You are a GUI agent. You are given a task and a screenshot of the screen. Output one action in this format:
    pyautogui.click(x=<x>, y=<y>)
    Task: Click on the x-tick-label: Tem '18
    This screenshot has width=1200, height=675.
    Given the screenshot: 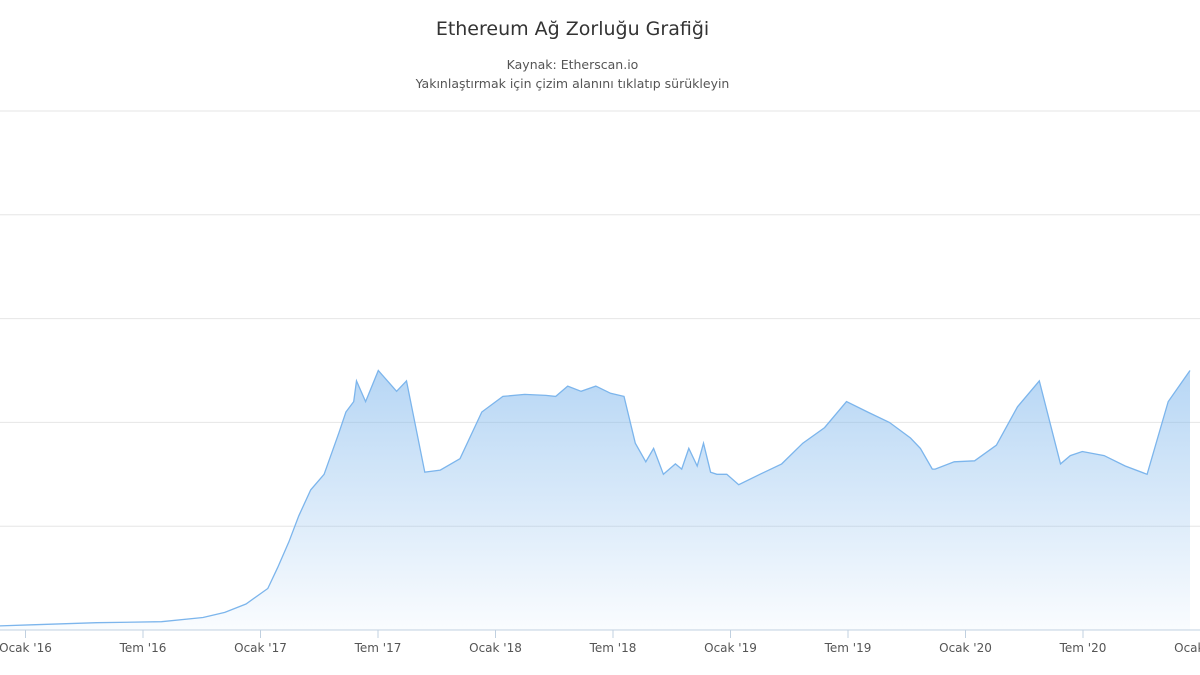 What is the action you would take?
    pyautogui.click(x=613, y=648)
    